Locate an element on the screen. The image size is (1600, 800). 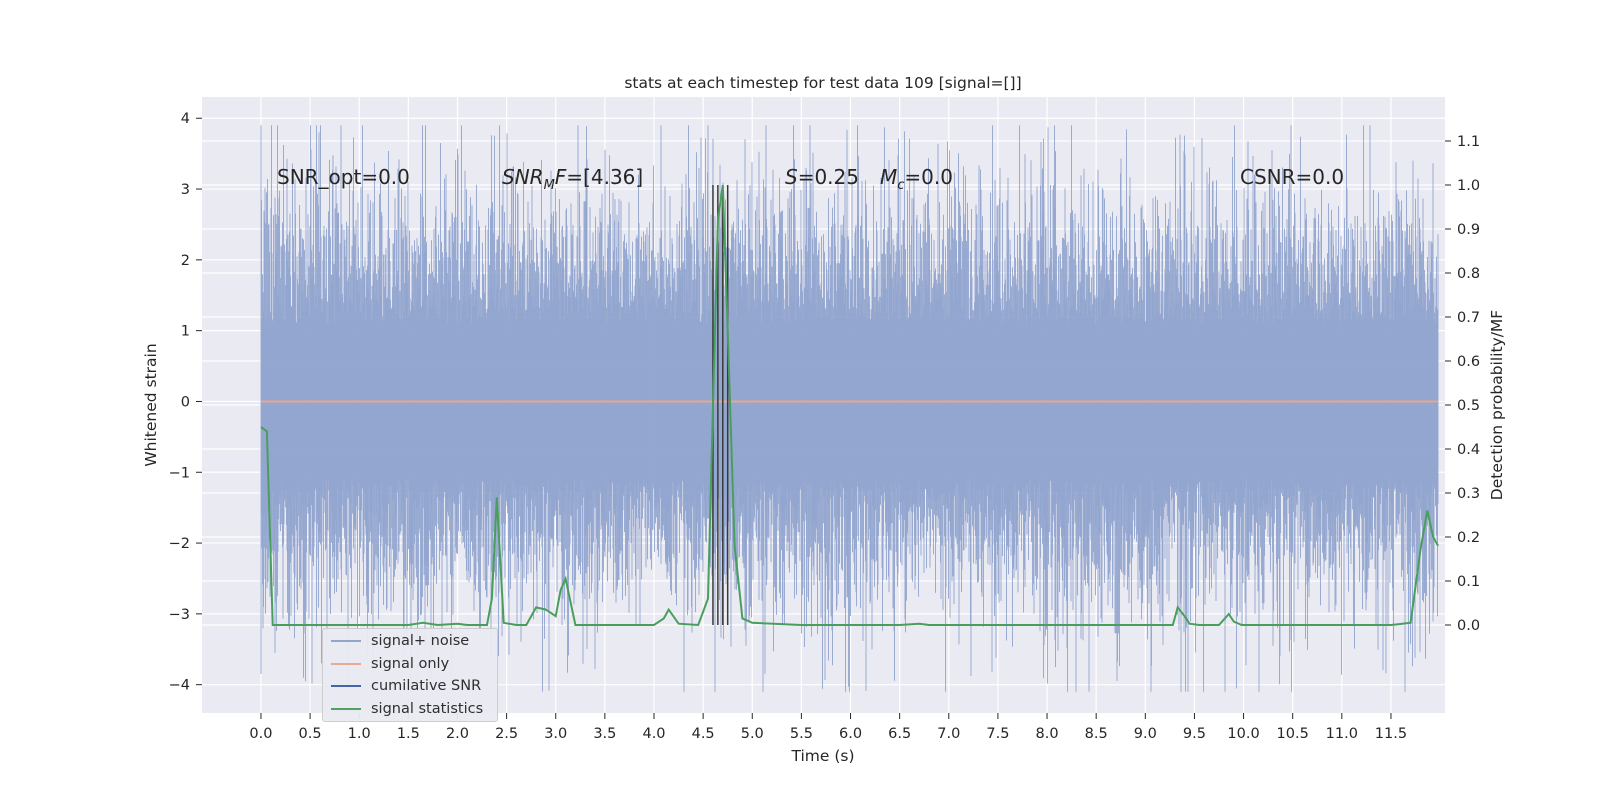
x-tick-label: 8.0 is located at coordinates (1047, 734).